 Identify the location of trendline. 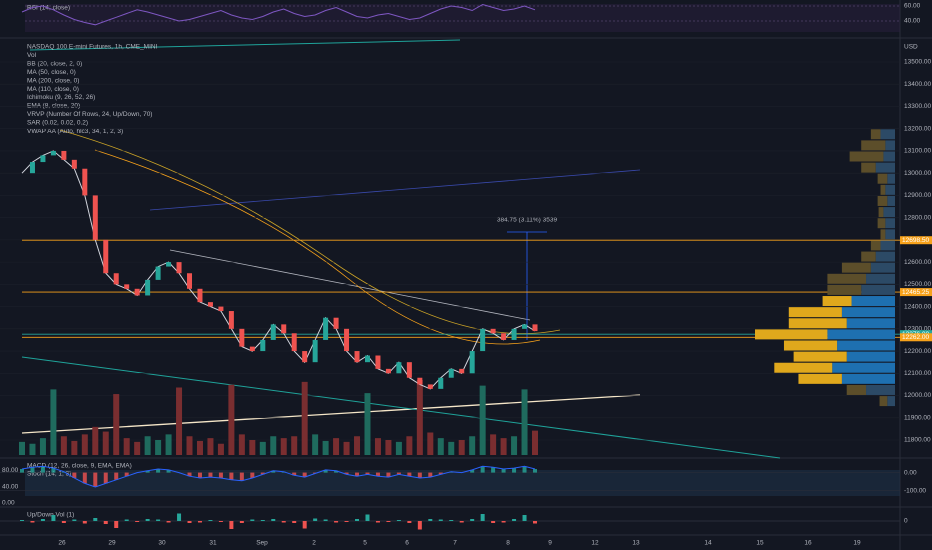
(395, 190).